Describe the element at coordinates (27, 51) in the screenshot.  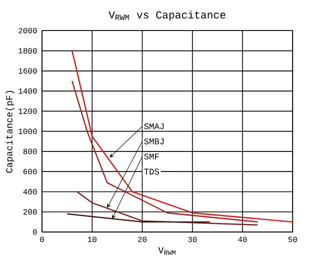
I see `y-tick-label: 1800` at that location.